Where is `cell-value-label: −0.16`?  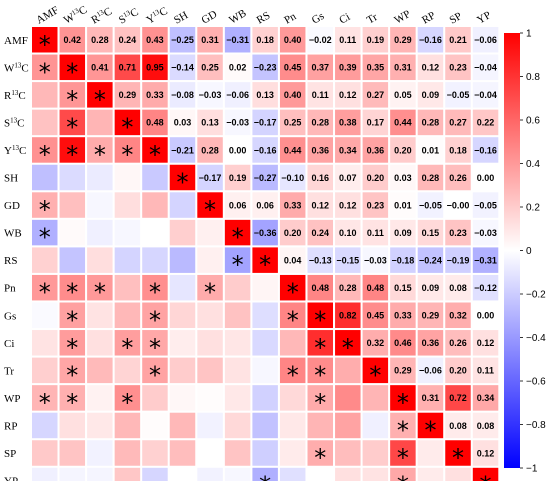
cell-value-label: −0.16 is located at coordinates (430, 40).